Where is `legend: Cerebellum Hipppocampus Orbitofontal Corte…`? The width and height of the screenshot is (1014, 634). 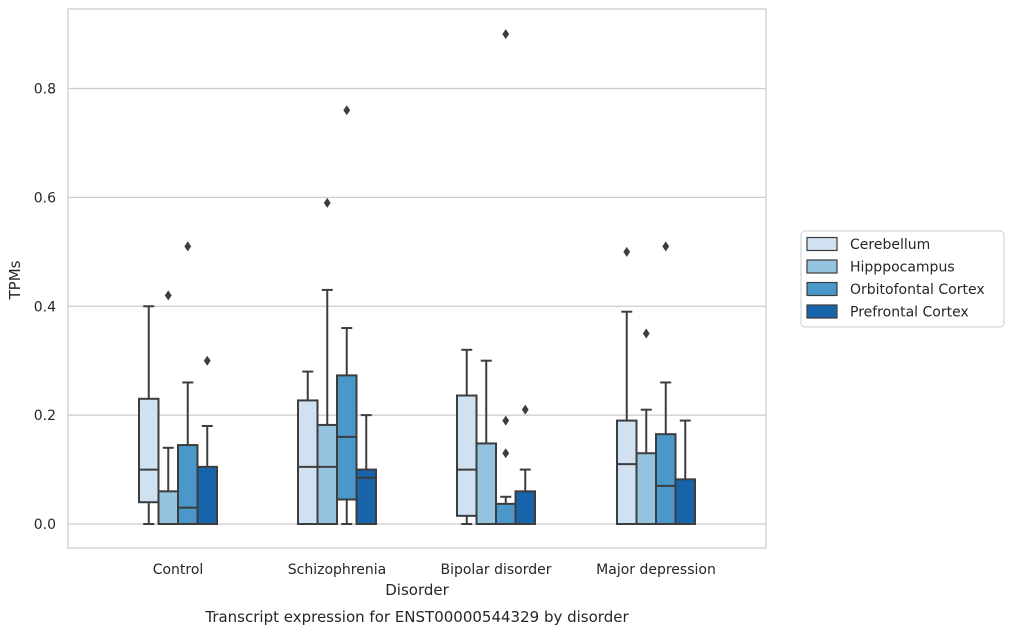
legend: Cerebellum Hipppocampus Orbitofontal Corte… is located at coordinates (902, 279).